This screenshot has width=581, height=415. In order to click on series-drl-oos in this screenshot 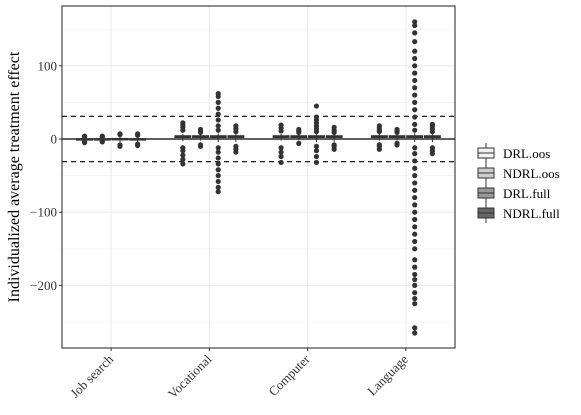, I will do `click(232, 143)`.